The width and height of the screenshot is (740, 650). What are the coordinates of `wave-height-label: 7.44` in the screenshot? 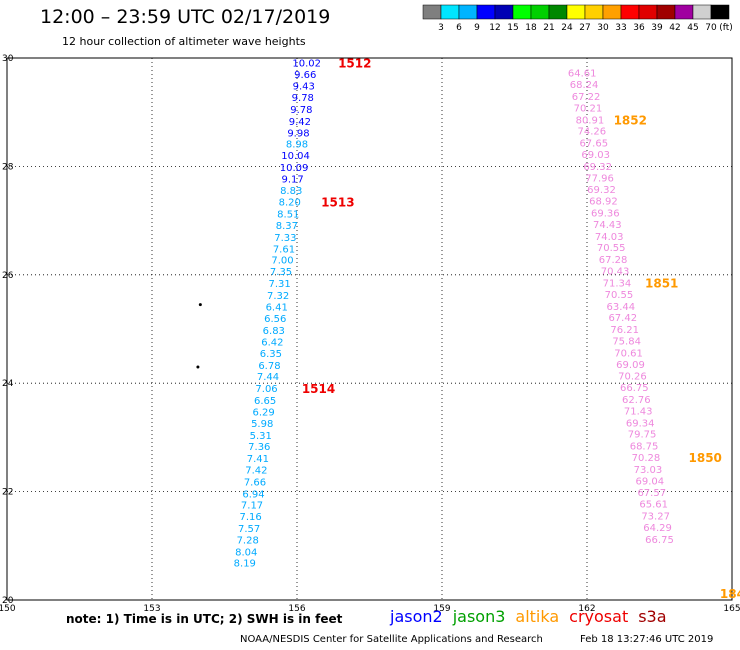 It's located at (268, 377).